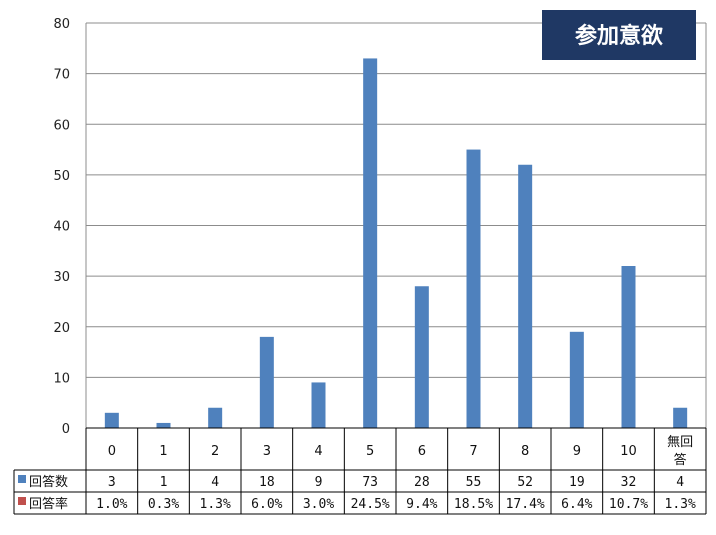 Image resolution: width=716 pixels, height=535 pixels. I want to click on x-tick-label: 10, so click(628, 451).